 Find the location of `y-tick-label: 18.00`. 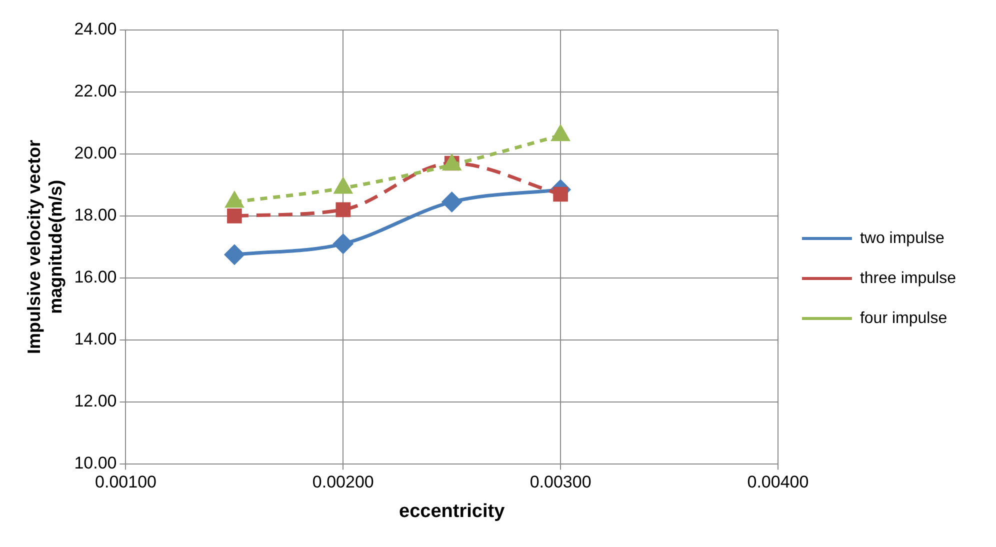

y-tick-label: 18.00 is located at coordinates (95, 215).